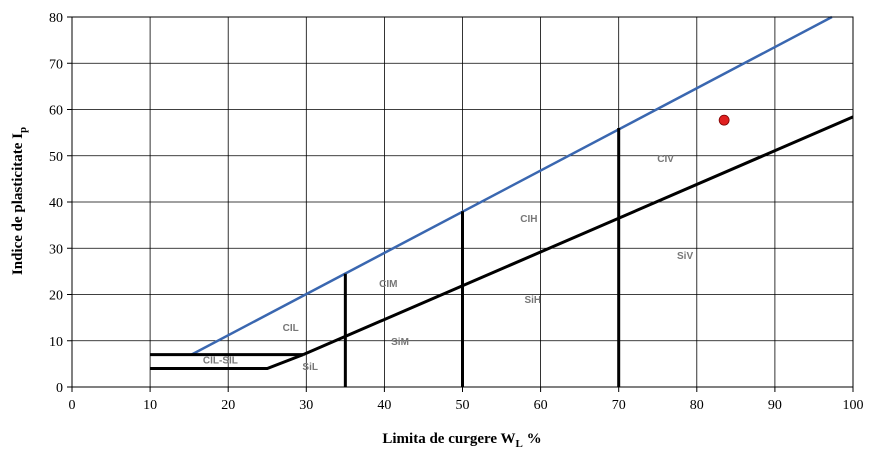 This screenshot has width=869, height=452. What do you see at coordinates (56, 342) in the screenshot?
I see `y-tick-label: 10` at bounding box center [56, 342].